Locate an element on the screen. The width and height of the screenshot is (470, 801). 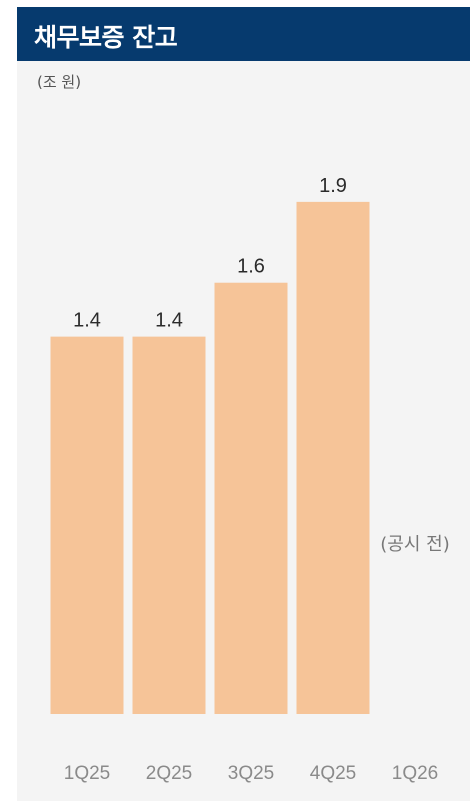
x-tick-4q25: 4Q25 is located at coordinates (333, 773).